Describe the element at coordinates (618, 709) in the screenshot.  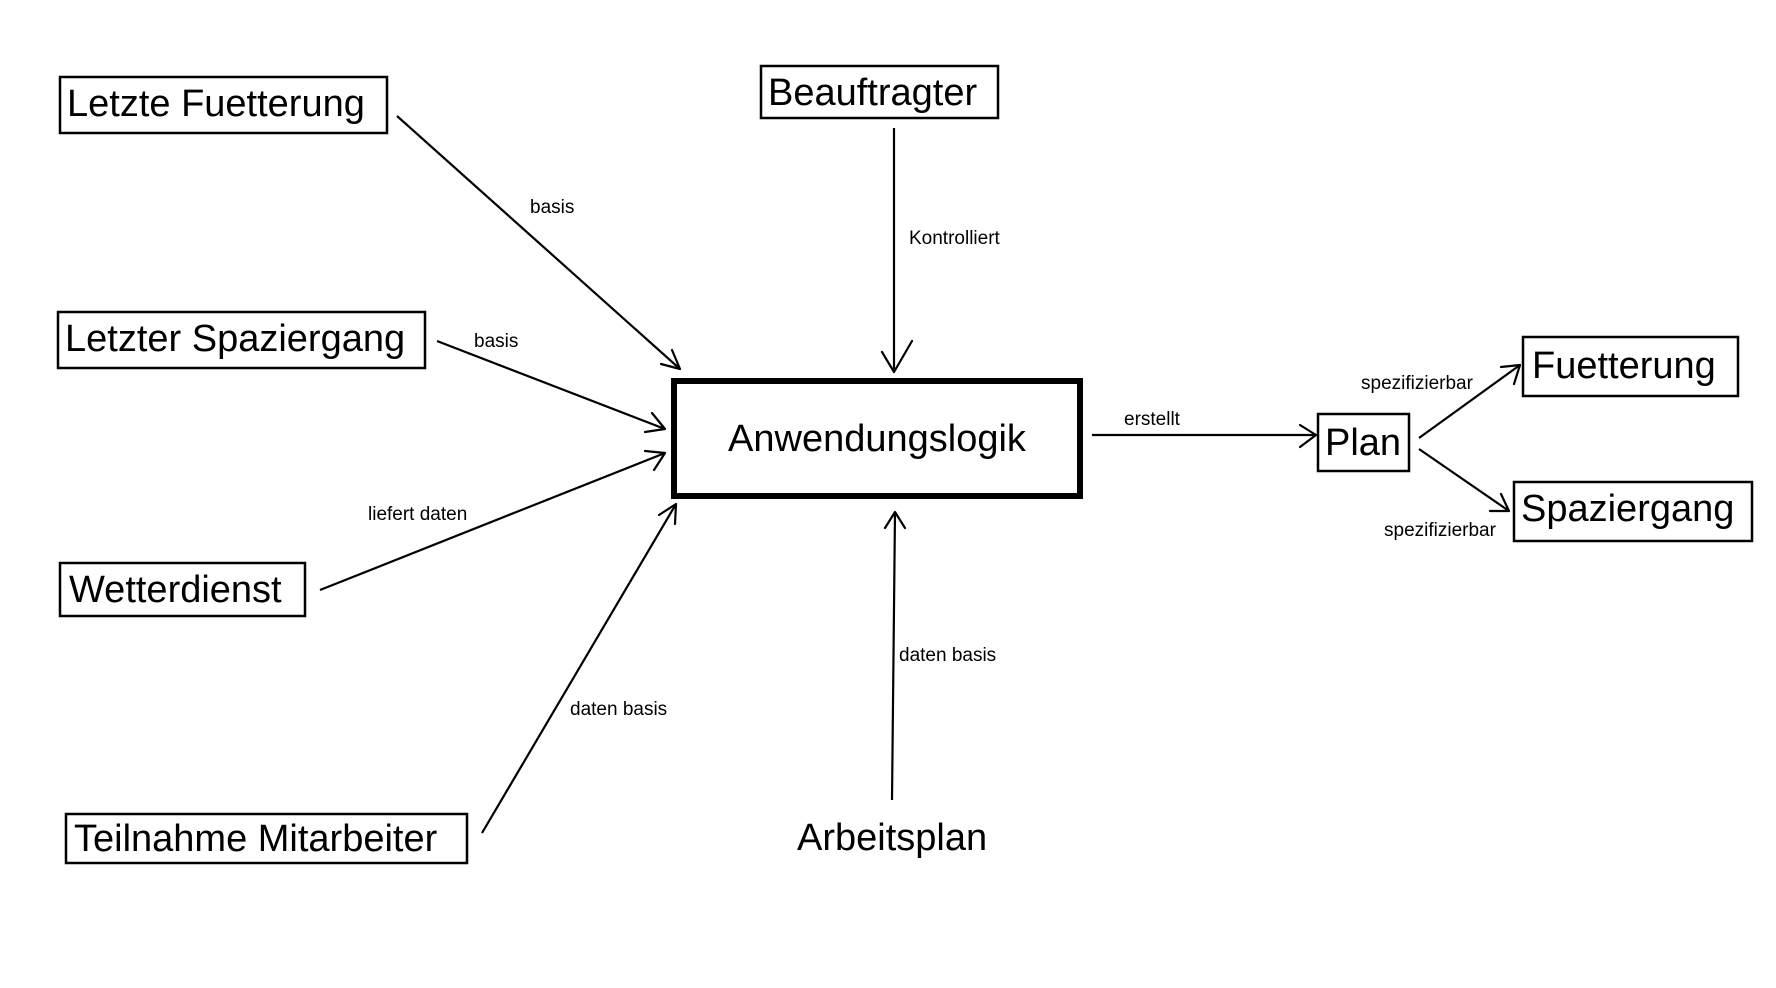
I see `edge-label-teilnahme-daten: daten basis` at that location.